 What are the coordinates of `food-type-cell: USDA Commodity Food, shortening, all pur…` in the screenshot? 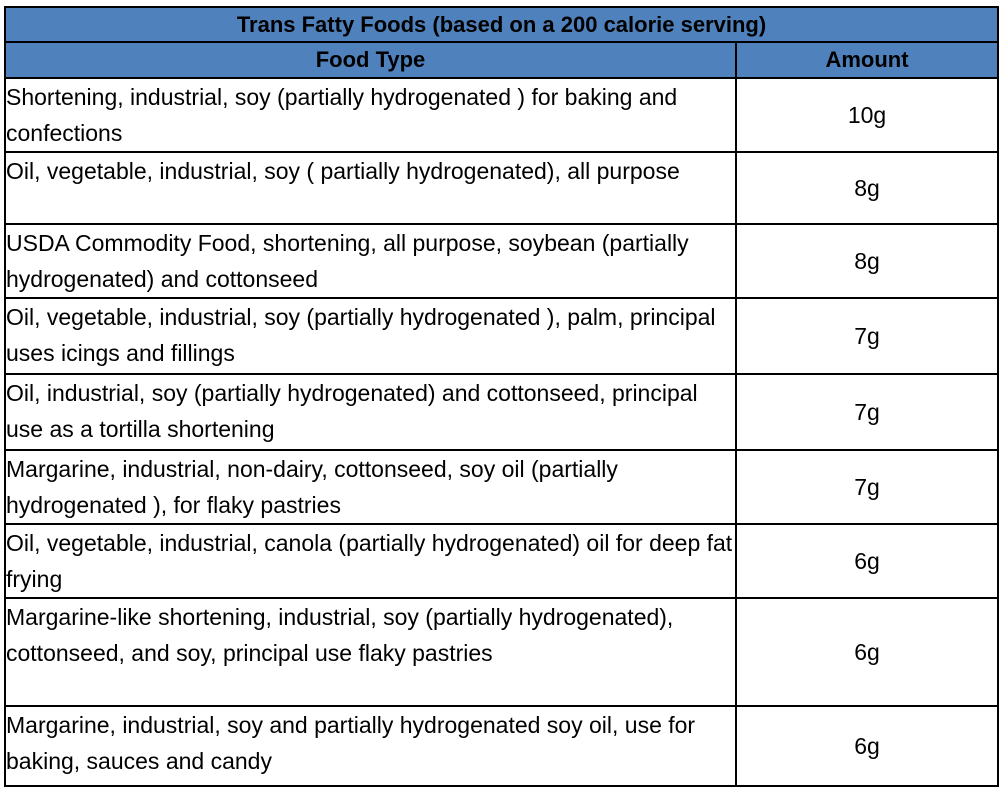 It's located at (370, 261).